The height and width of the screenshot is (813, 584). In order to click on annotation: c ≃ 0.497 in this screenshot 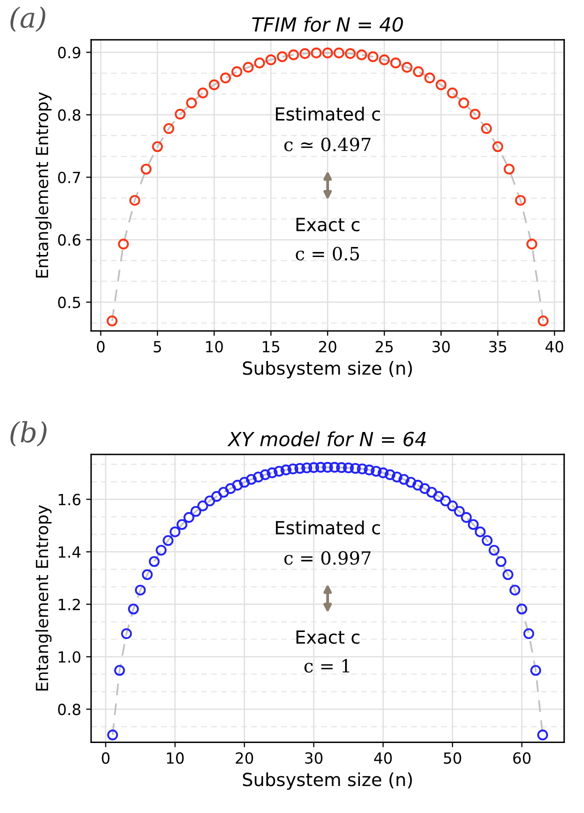, I will do `click(327, 145)`.